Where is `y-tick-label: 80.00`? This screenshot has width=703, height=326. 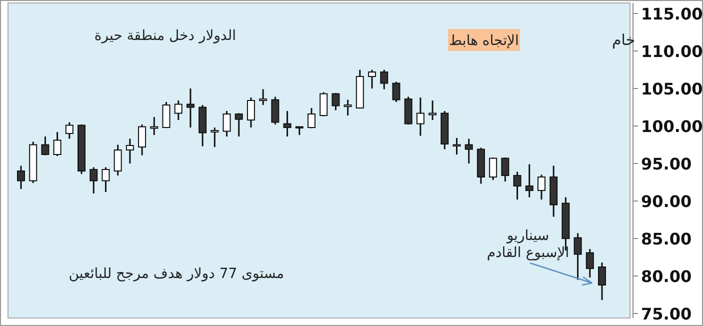 y-tick-label: 80.00 is located at coordinates (666, 276).